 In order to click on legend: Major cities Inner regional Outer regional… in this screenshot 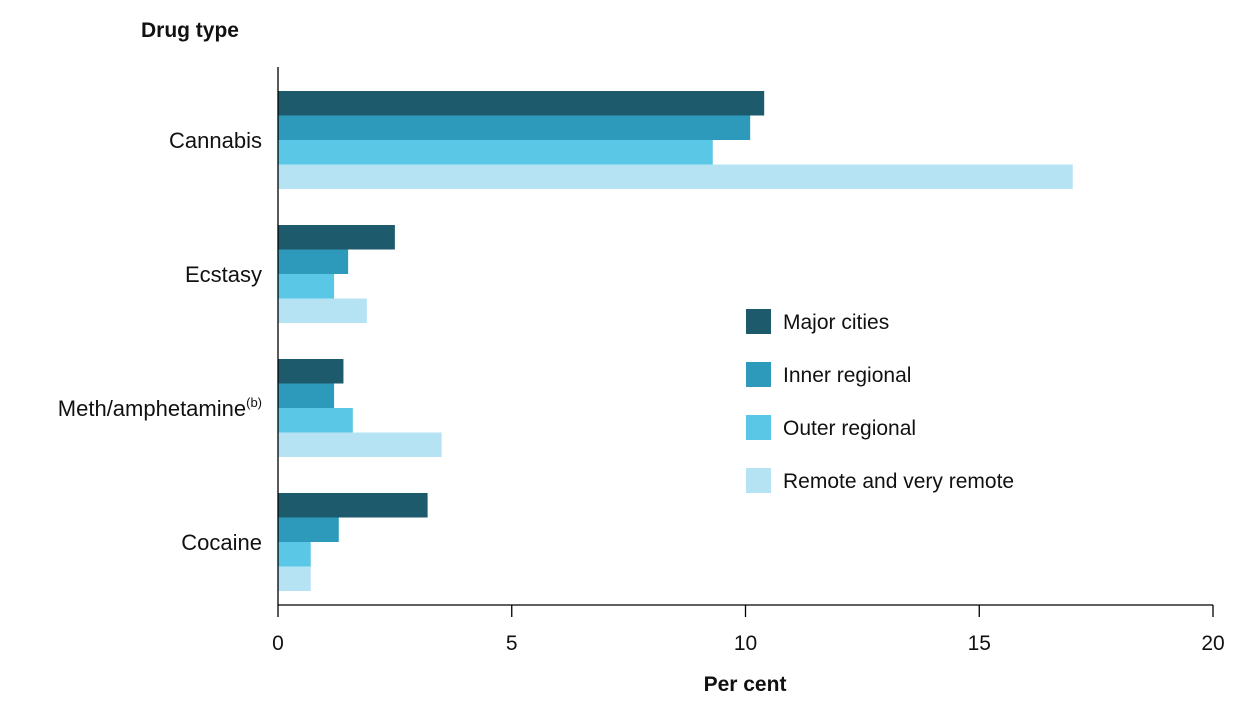, I will do `click(880, 401)`.